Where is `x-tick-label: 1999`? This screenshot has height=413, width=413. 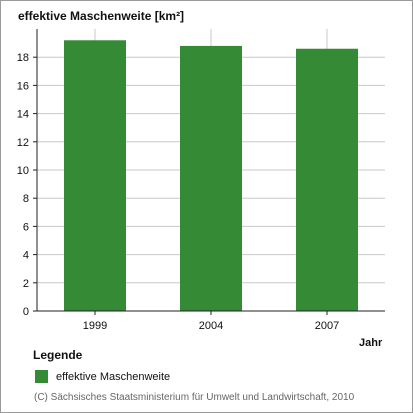
x-tick-label: 1999 is located at coordinates (95, 326).